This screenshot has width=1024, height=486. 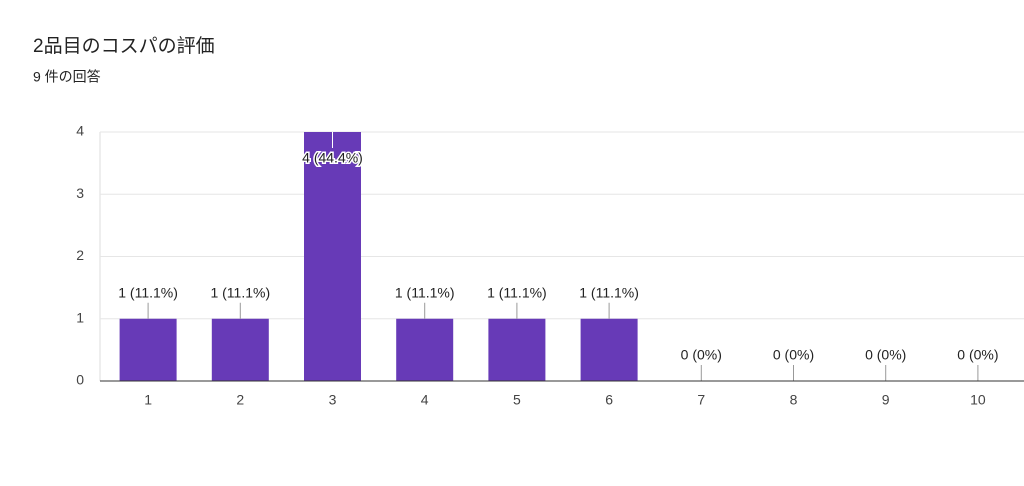 I want to click on x-tick-label: 6, so click(x=609, y=400).